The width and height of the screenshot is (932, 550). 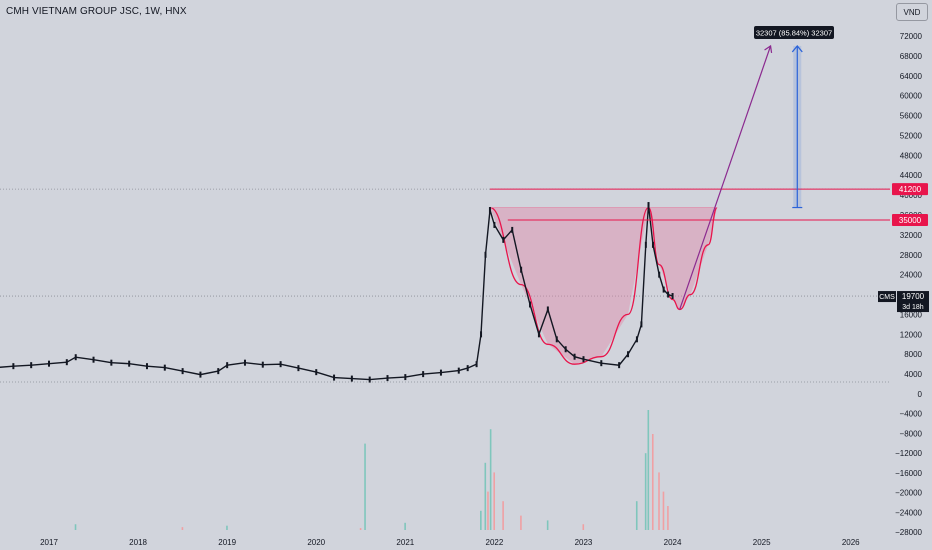 I want to click on y-tick-label: 68000, so click(x=911, y=56).